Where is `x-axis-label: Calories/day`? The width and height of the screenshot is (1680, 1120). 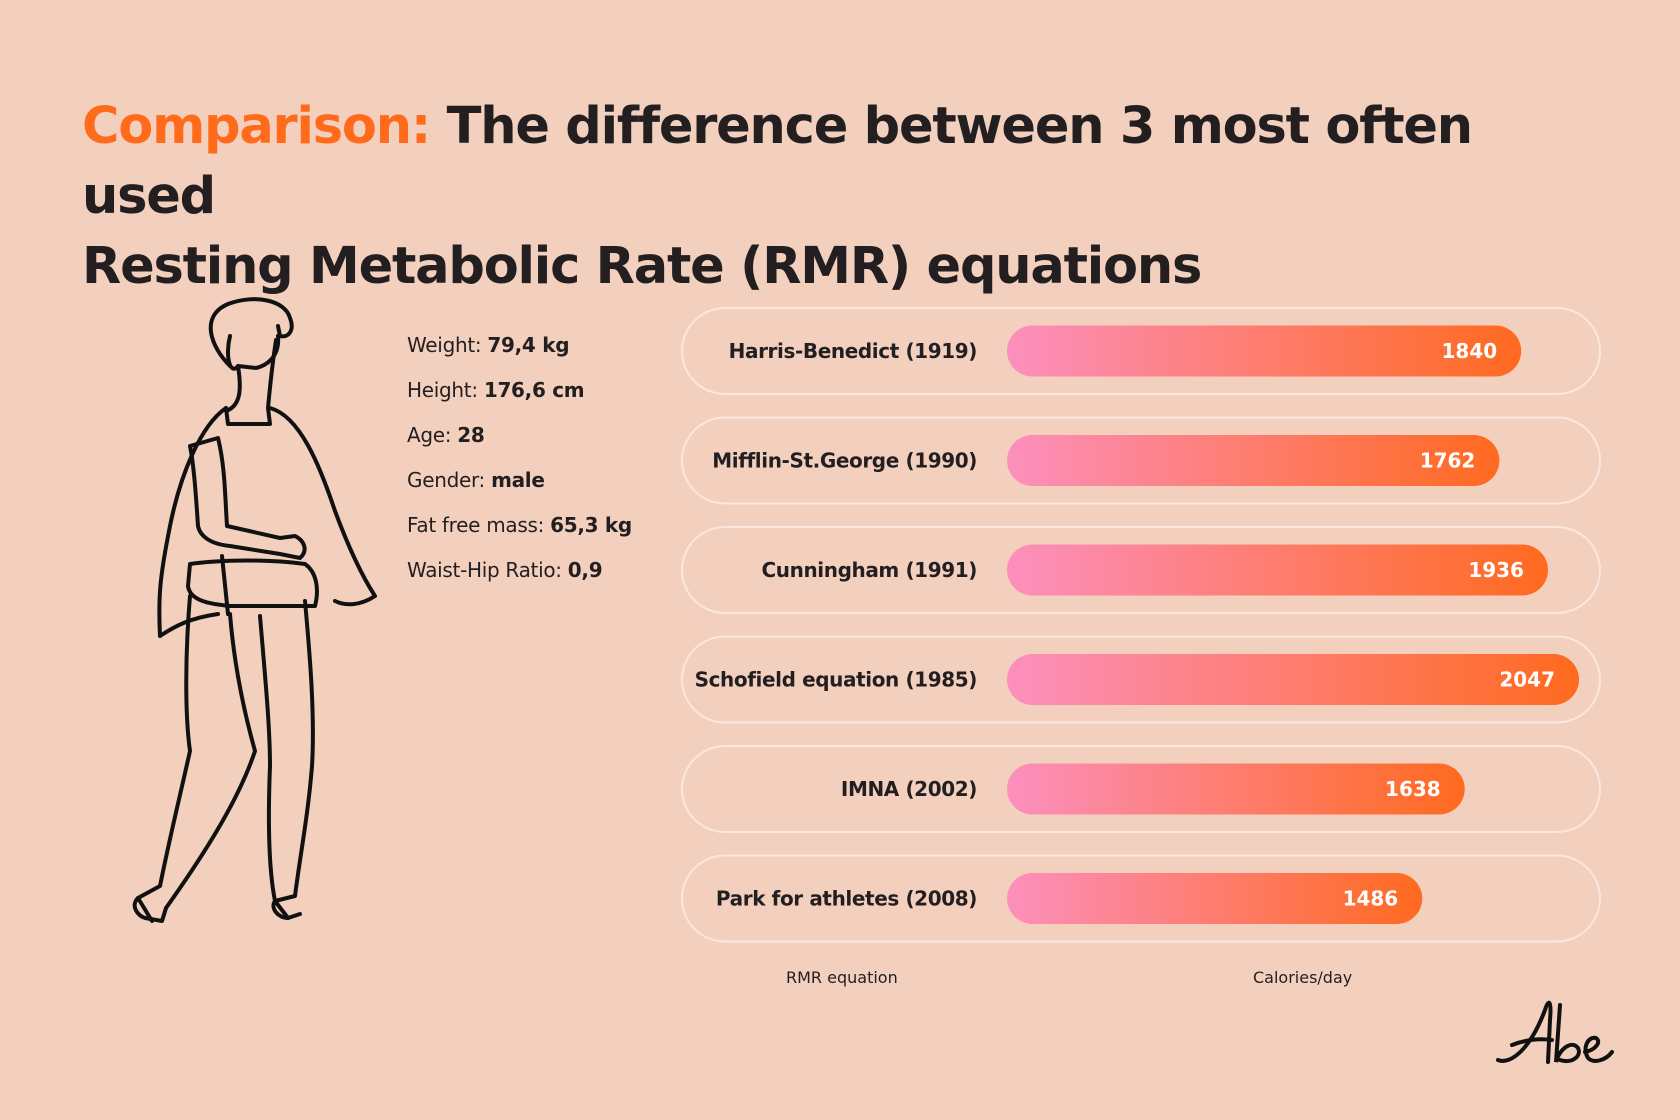 x-axis-label: Calories/day is located at coordinates (1303, 977).